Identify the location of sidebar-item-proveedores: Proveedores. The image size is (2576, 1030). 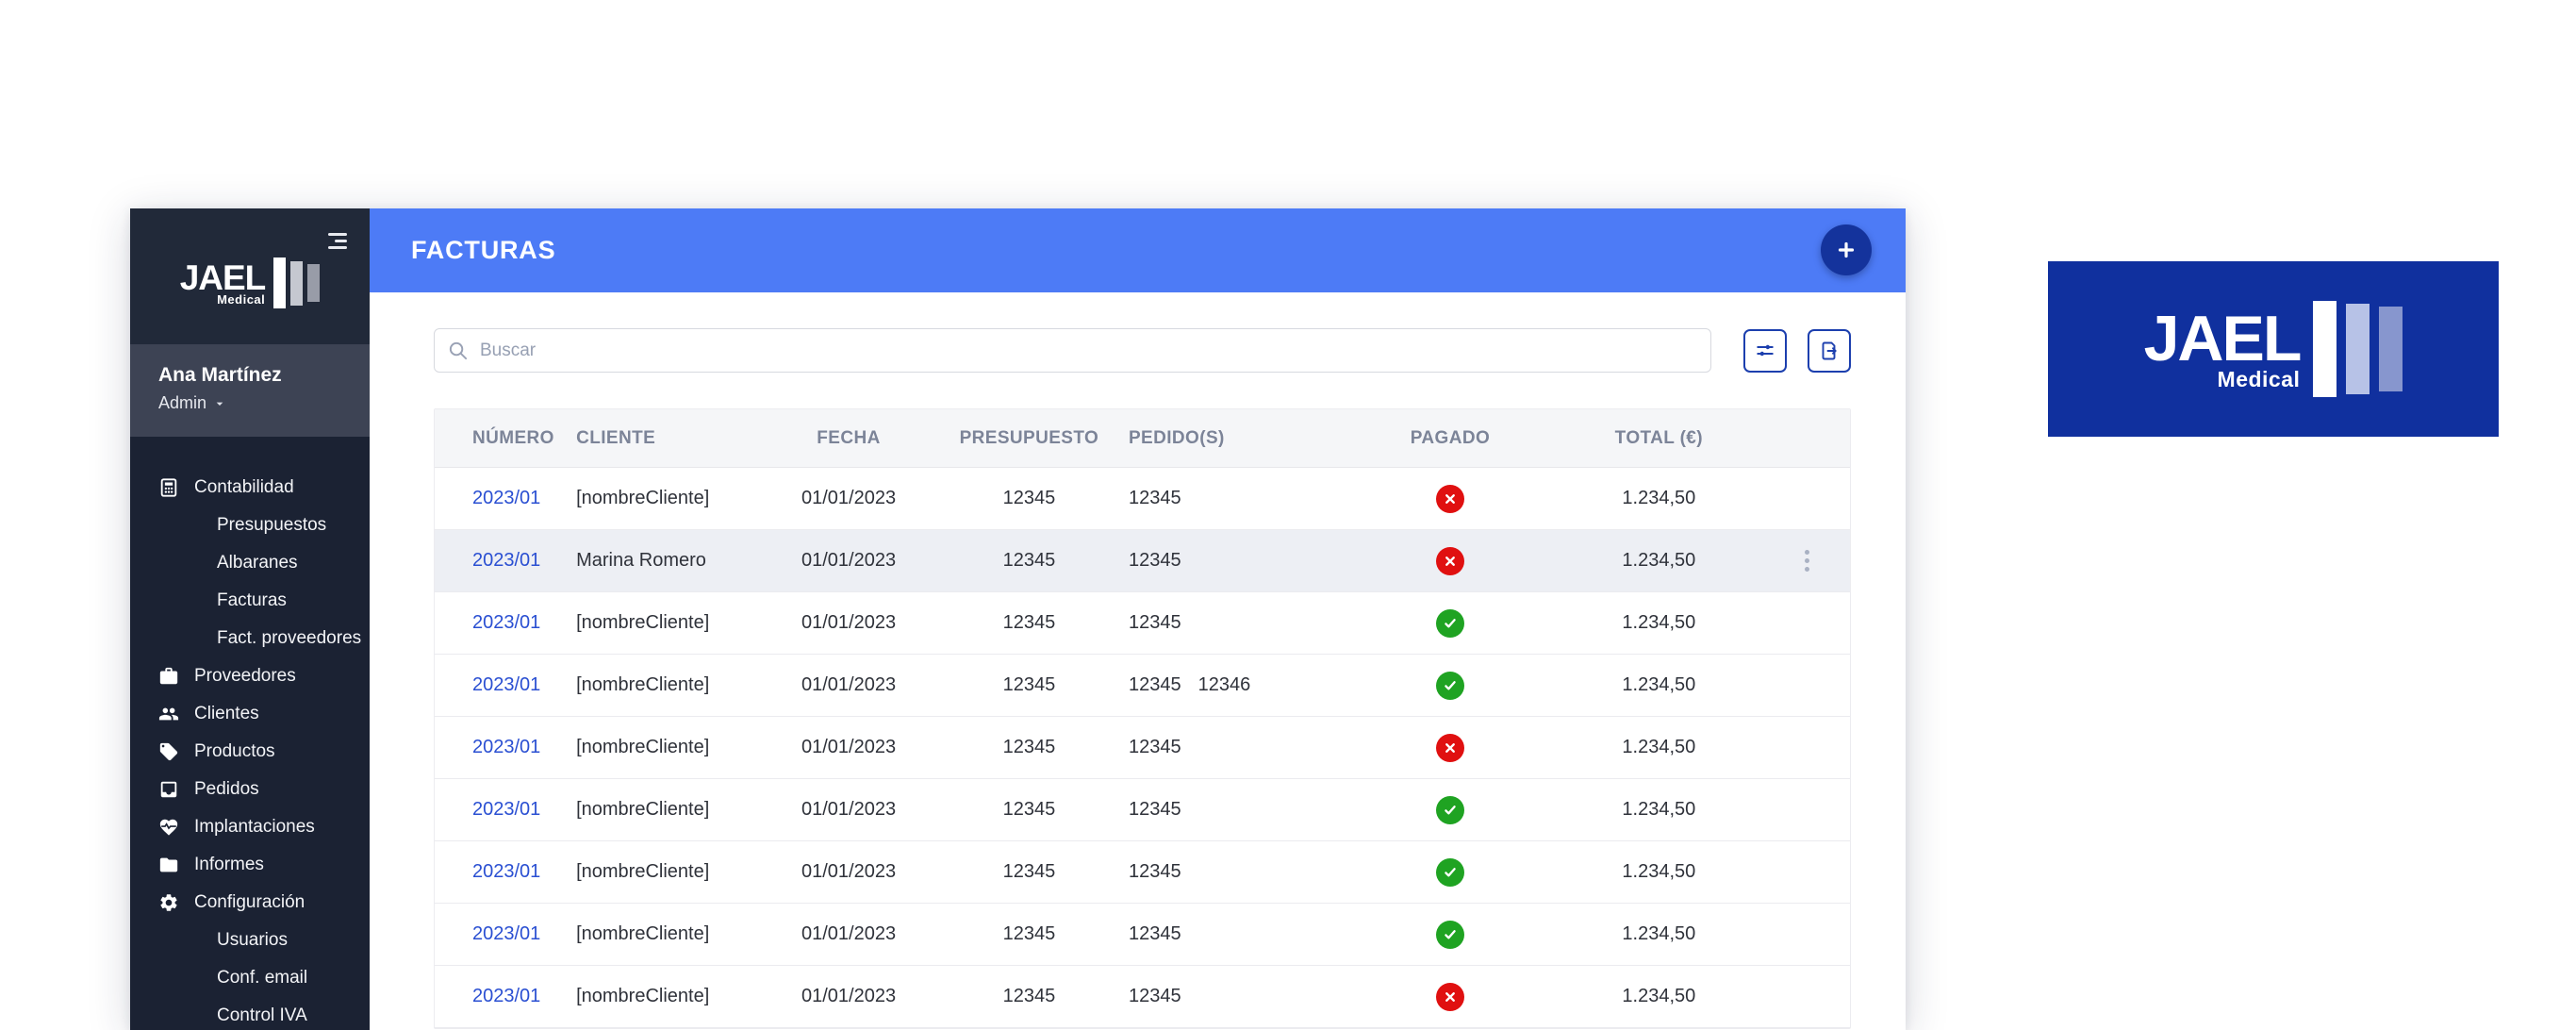
(250, 676).